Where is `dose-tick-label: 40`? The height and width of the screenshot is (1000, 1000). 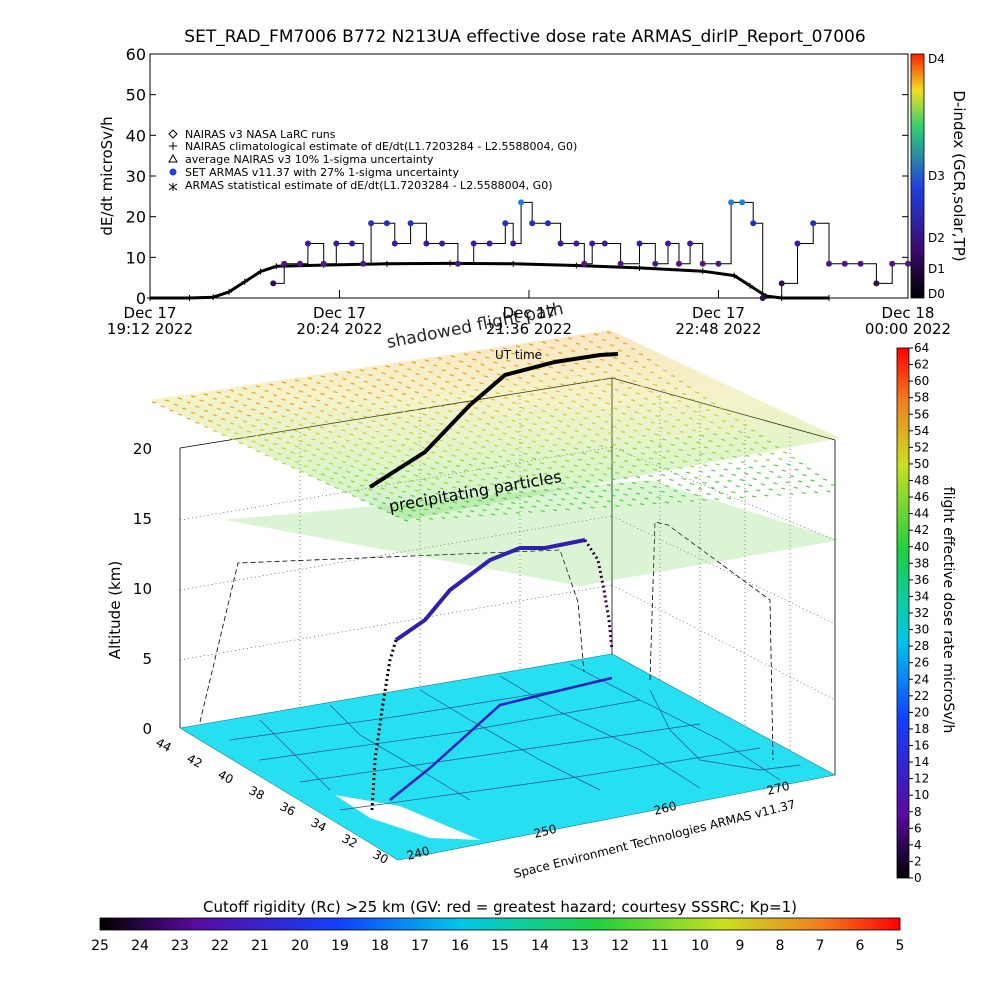
dose-tick-label: 40 is located at coordinates (921, 547).